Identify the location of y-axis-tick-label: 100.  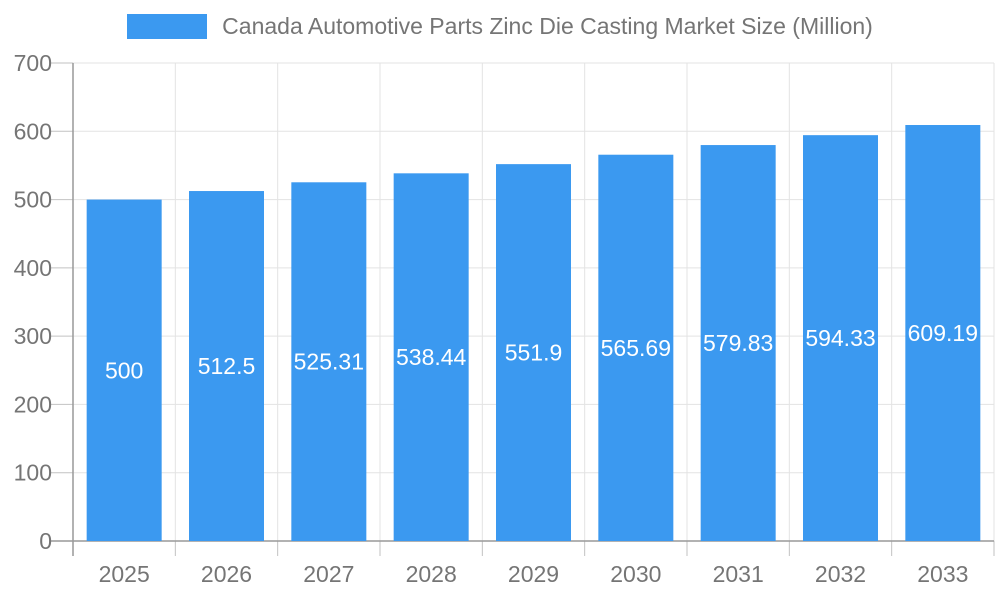
(33, 473).